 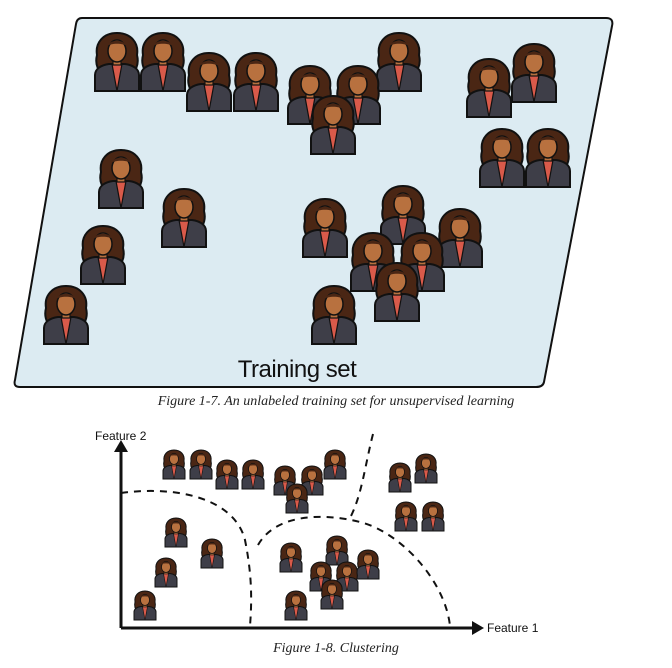 I want to click on y-axis-label: Feature 2, so click(x=121, y=436).